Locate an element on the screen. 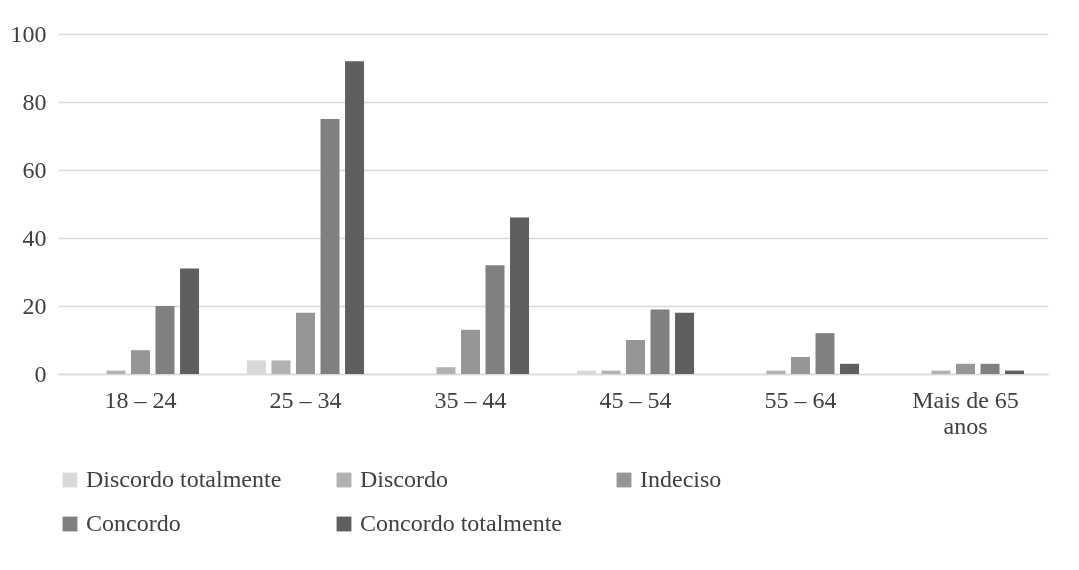 This screenshot has height=570, width=1079. y-tick-label: 20 is located at coordinates (34, 305).